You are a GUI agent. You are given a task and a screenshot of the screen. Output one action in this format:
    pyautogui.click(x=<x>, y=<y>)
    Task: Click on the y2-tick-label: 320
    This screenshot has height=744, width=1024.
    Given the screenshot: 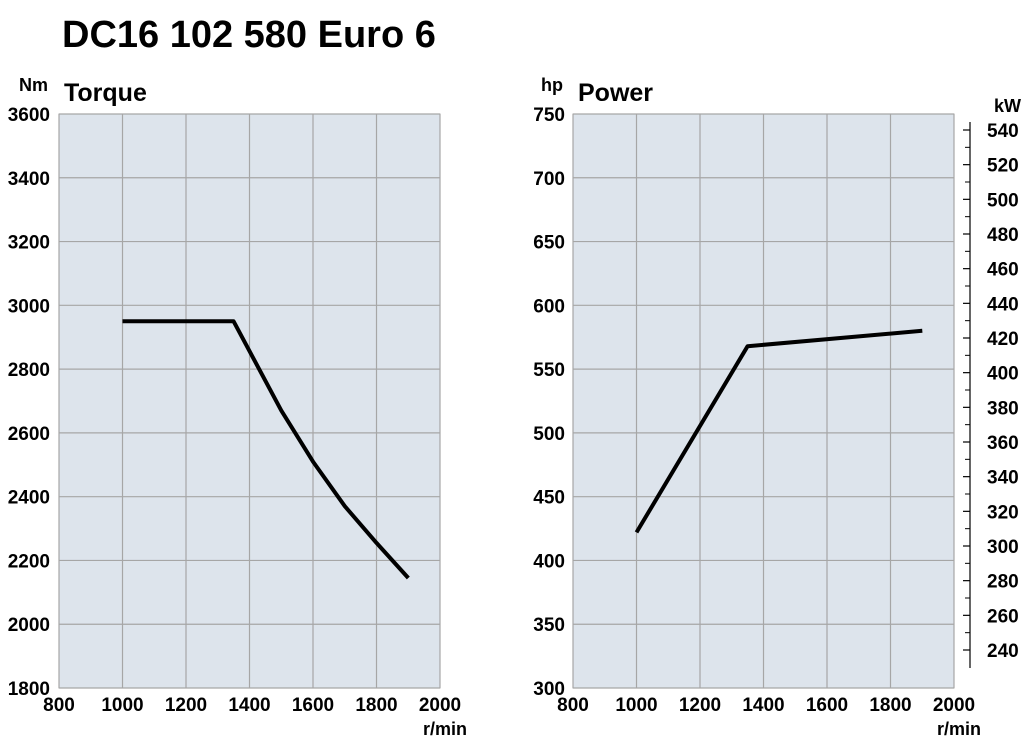 What is the action you would take?
    pyautogui.click(x=1003, y=512)
    